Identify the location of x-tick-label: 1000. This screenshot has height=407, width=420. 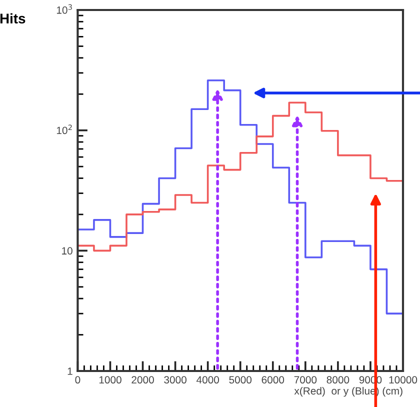
(110, 380).